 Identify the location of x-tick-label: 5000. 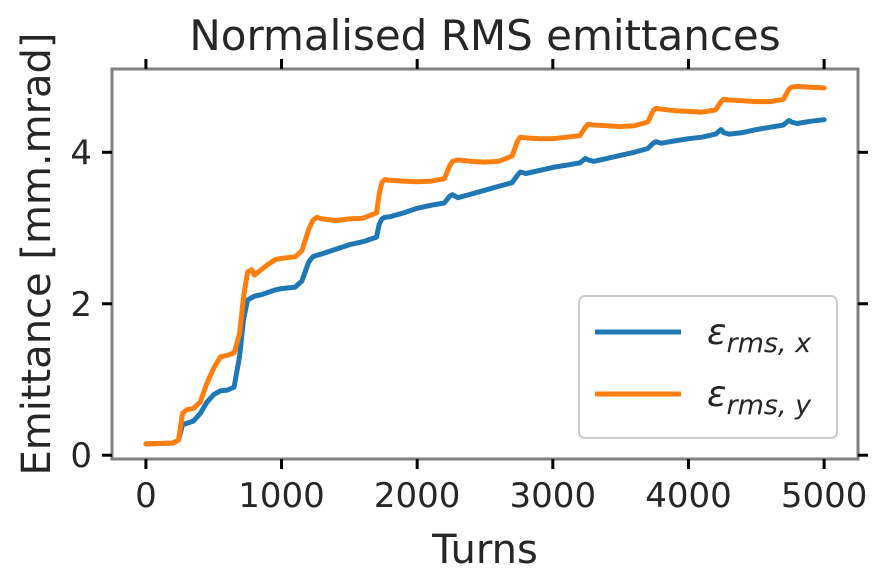
(824, 496).